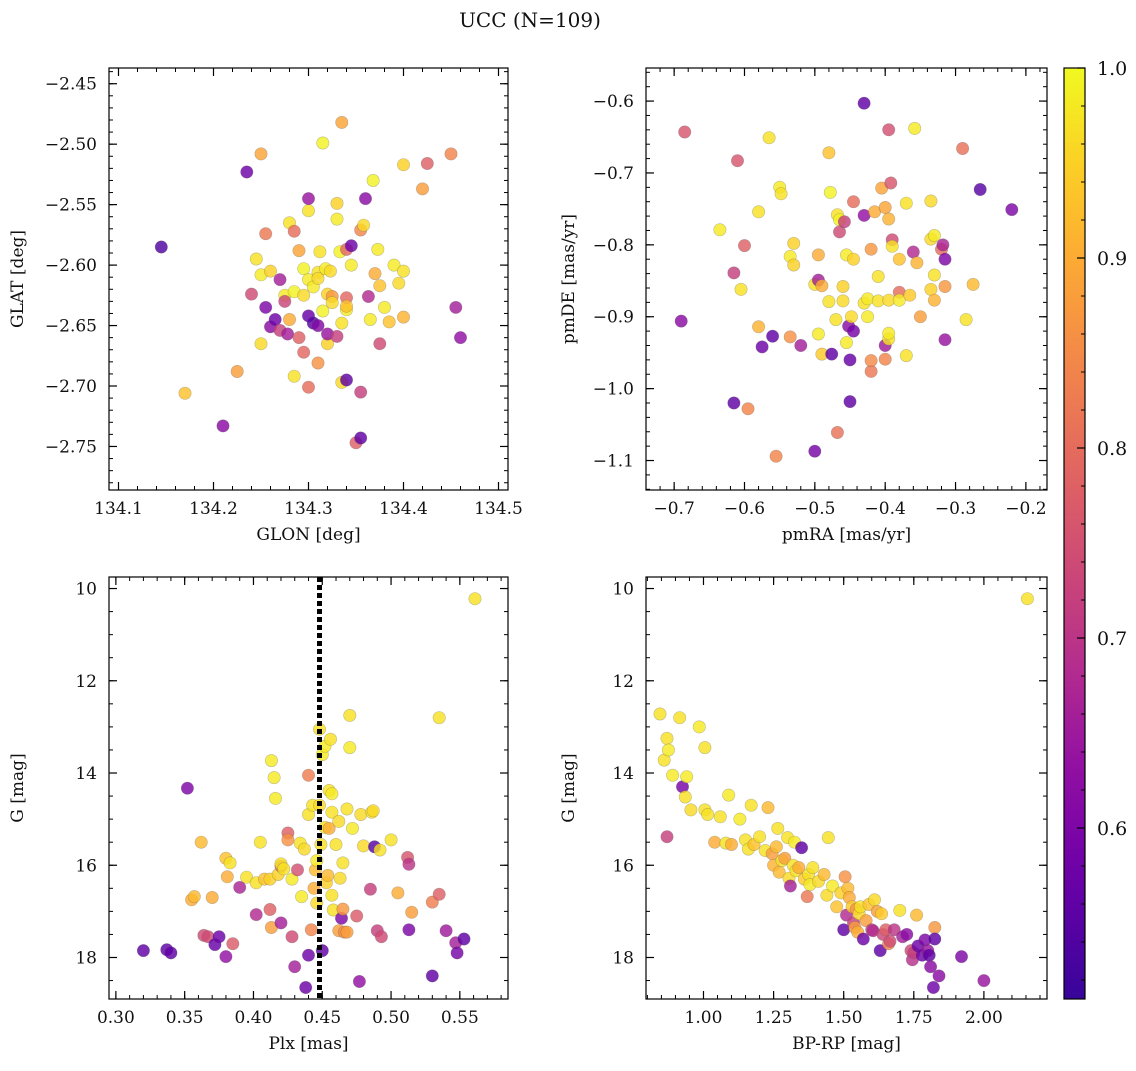 The height and width of the screenshot is (1071, 1136). What do you see at coordinates (955, 509) in the screenshot?
I see `x-tick-label: −0.3` at bounding box center [955, 509].